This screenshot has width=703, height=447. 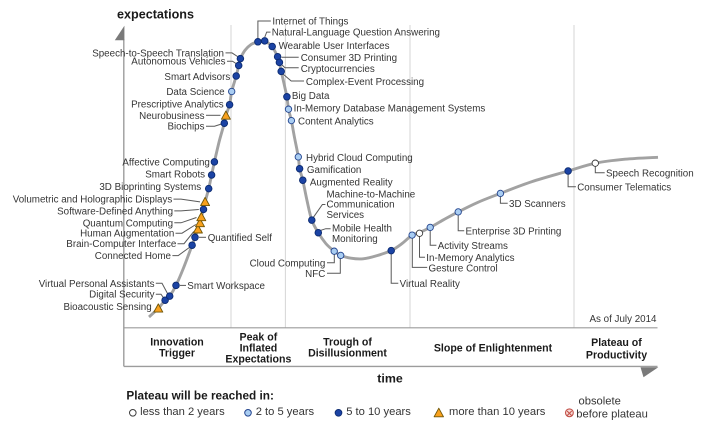 What do you see at coordinates (177, 104) in the screenshot?
I see `svg-text: Prescriptive Analytics` at bounding box center [177, 104].